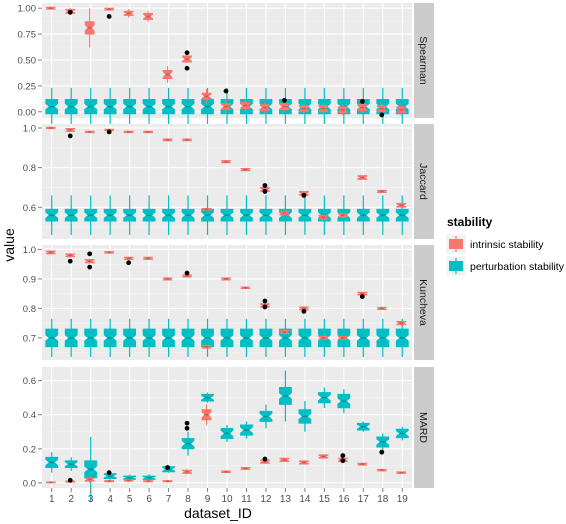 This screenshot has width=566, height=524. I want to click on y-tick-label: 1.0, so click(29, 250).